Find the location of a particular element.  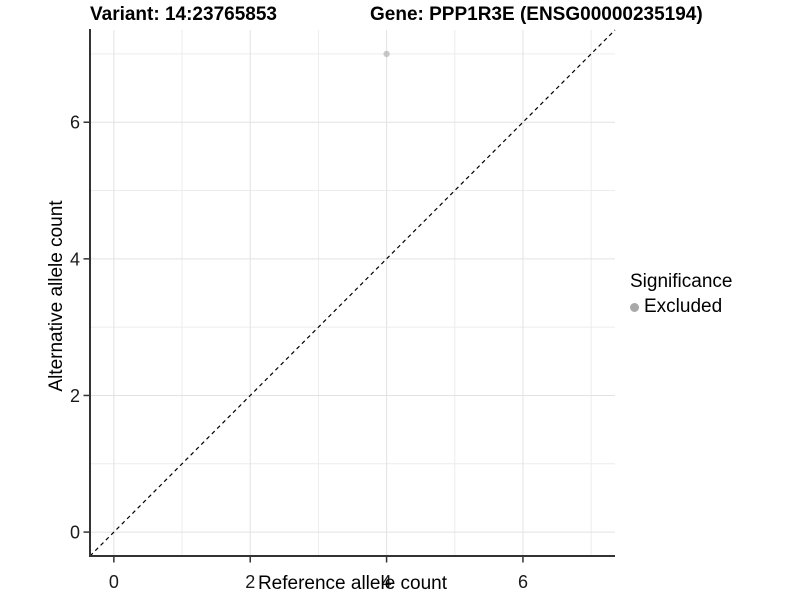

gene-title: Gene: PPP1R3E (ENSG00000235194) is located at coordinates (536, 14).